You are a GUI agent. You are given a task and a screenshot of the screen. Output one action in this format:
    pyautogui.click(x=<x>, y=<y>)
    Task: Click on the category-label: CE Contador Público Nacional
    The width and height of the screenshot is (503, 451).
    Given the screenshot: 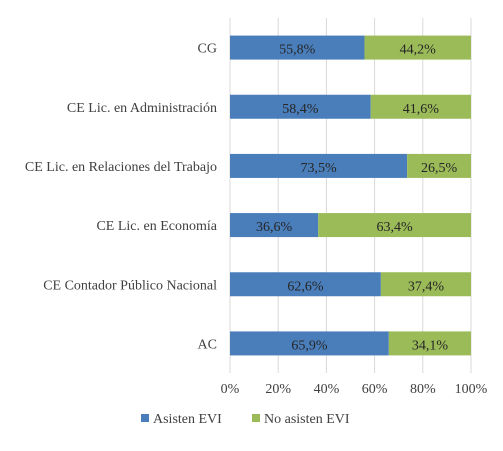 What is the action you would take?
    pyautogui.click(x=130, y=285)
    